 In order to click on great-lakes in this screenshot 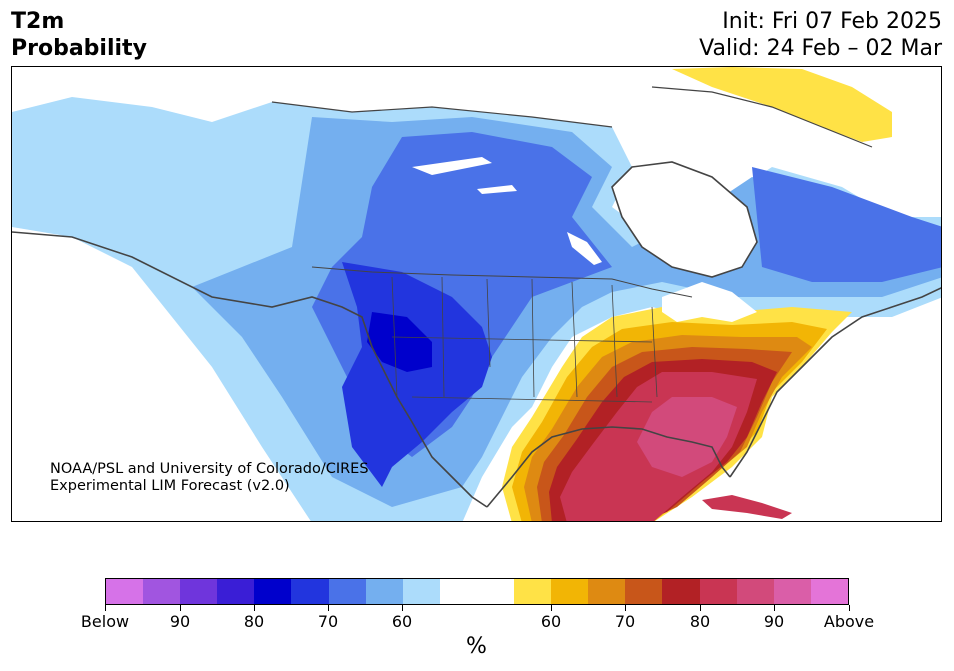, I will do `click(709, 302)`.